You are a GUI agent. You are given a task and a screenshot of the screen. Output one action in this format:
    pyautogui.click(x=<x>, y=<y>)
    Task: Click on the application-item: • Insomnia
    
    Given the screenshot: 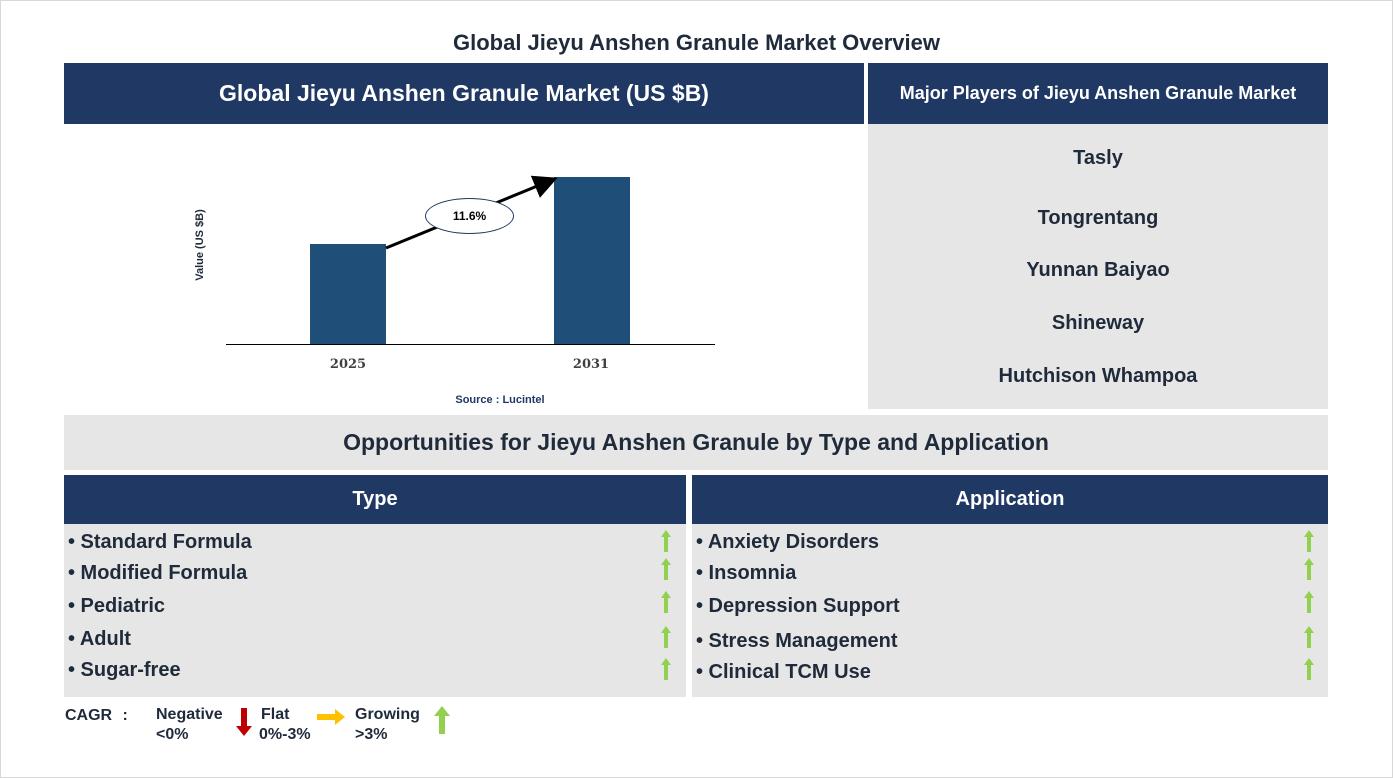 What is the action you would take?
    pyautogui.click(x=746, y=573)
    